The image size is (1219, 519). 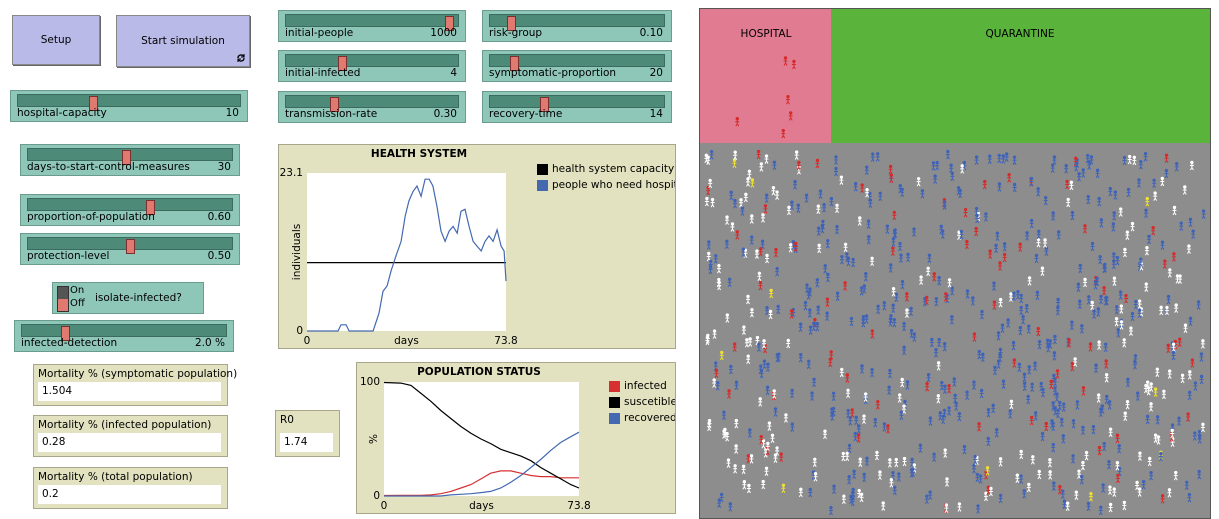 What do you see at coordinates (130, 249) in the screenshot?
I see `slider: protection-level 0.50` at bounding box center [130, 249].